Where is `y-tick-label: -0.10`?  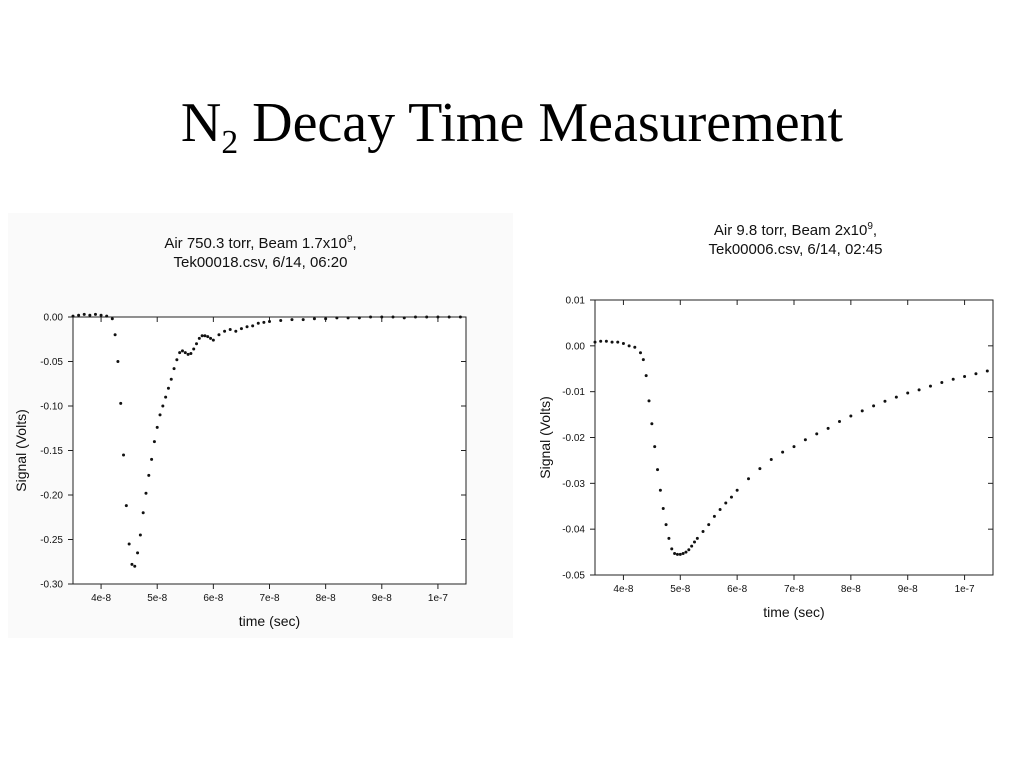 y-tick-label: -0.10 is located at coordinates (51, 407).